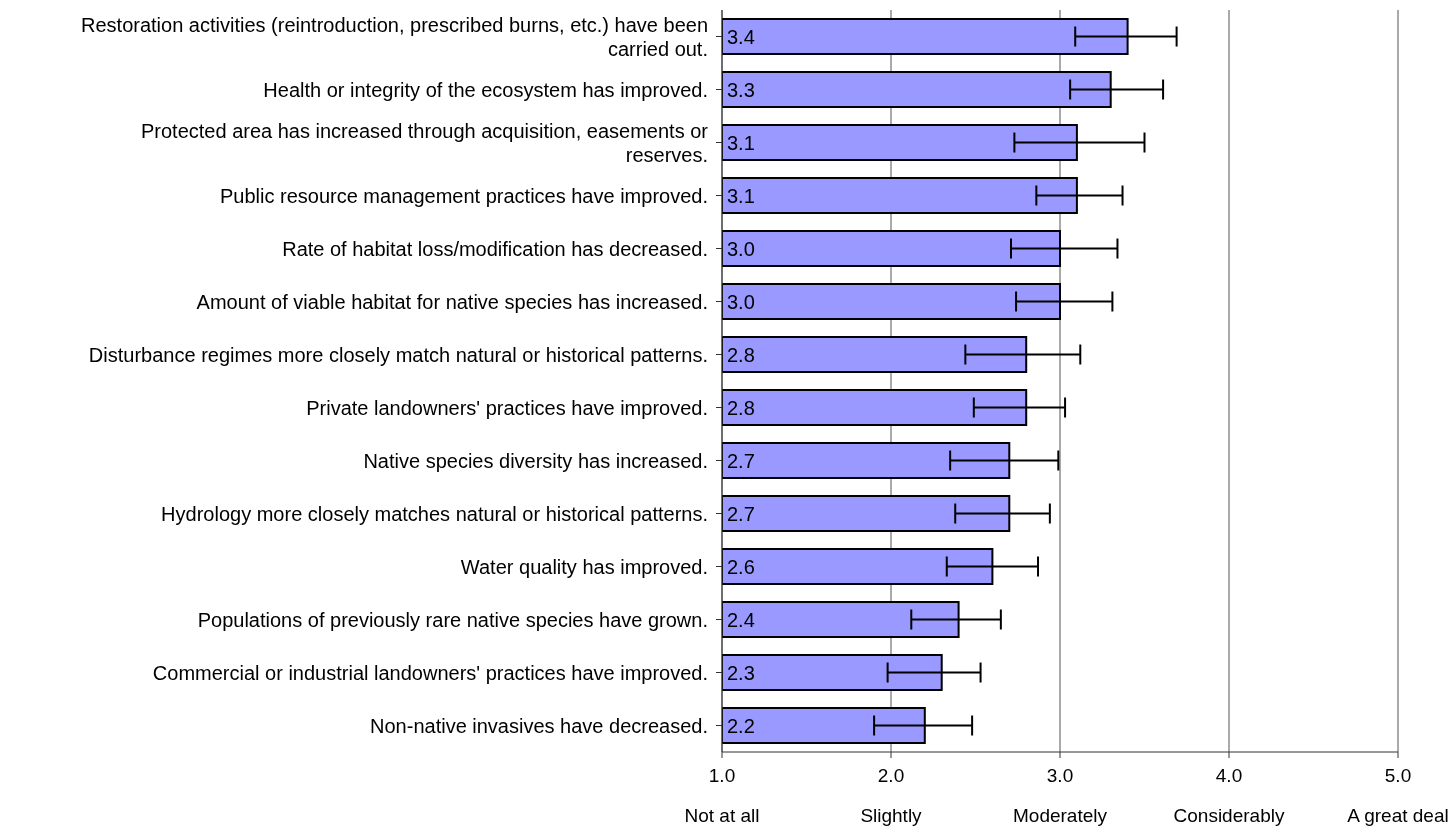 Image resolution: width=1448 pixels, height=834 pixels. I want to click on data-label: 2.4, so click(741, 619).